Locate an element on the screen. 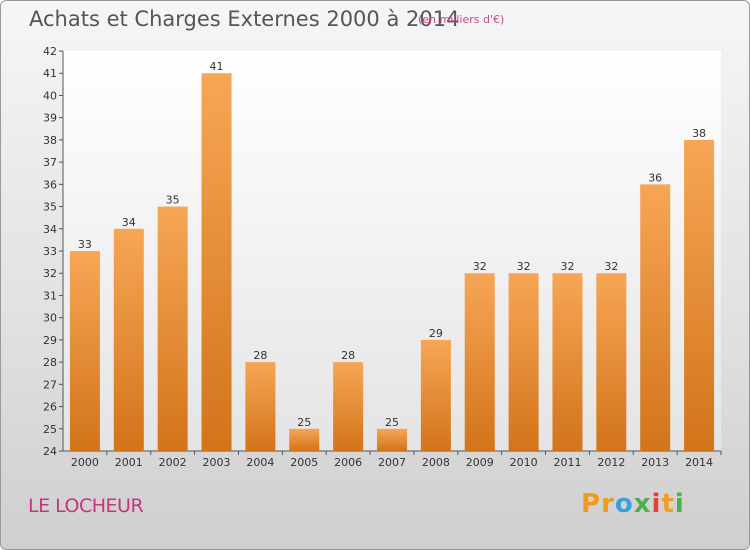 This screenshot has width=750, height=550. y-tick-label: 38 is located at coordinates (50, 140).